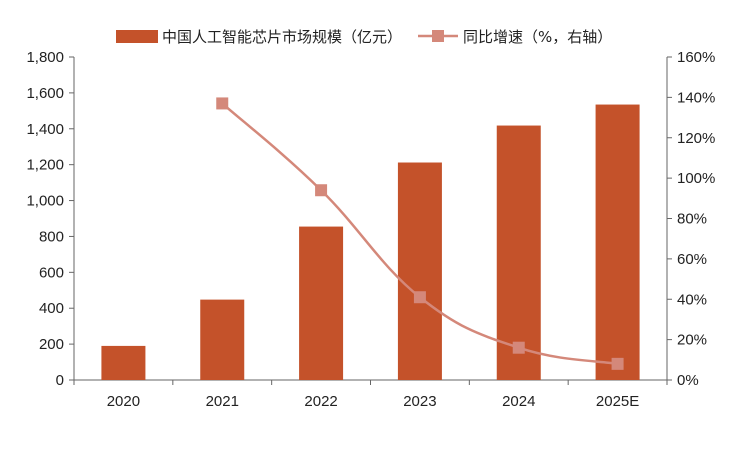 This screenshot has width=750, height=450. What do you see at coordinates (696, 178) in the screenshot?
I see `right-tick-label: 100%` at bounding box center [696, 178].